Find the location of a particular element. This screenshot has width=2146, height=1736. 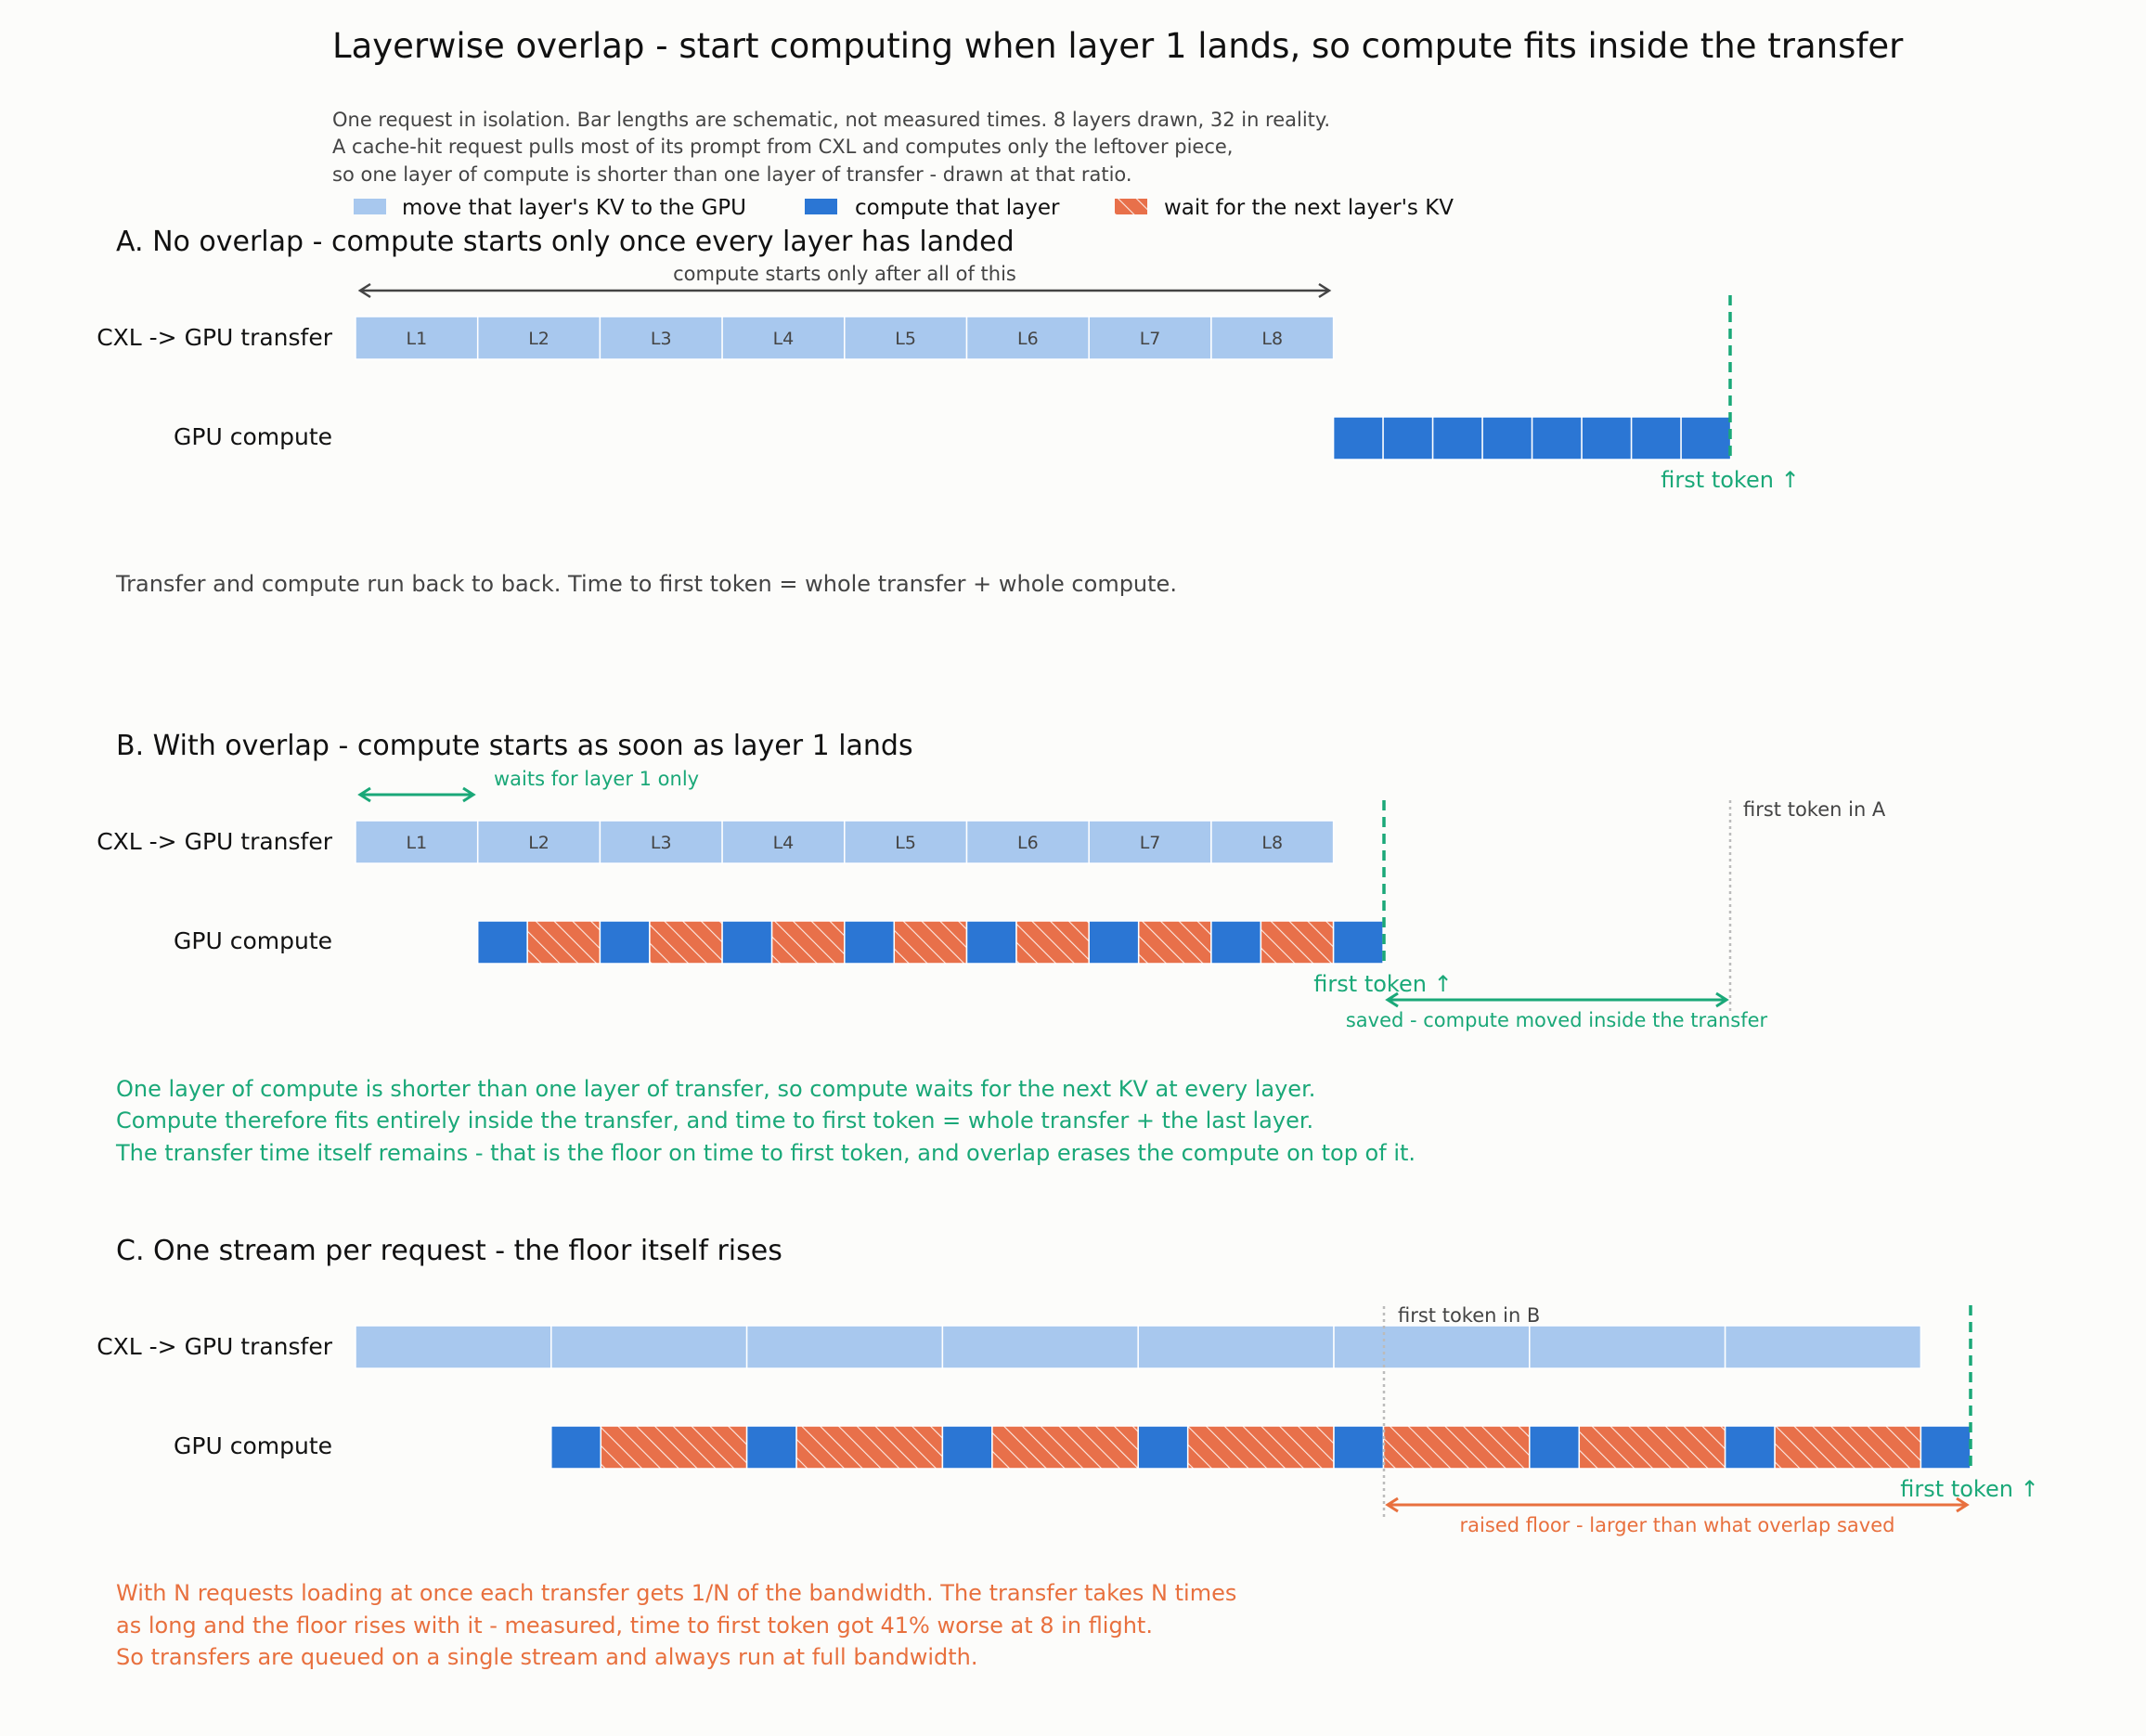

legend-transfer-label: move that layer's KV to the GPU is located at coordinates (574, 208).